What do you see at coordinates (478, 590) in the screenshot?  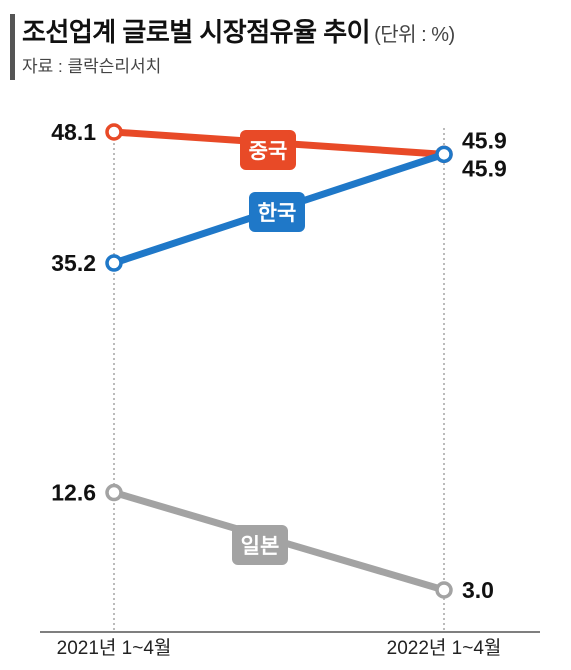 I see `data-label-2-1: 3.0` at bounding box center [478, 590].